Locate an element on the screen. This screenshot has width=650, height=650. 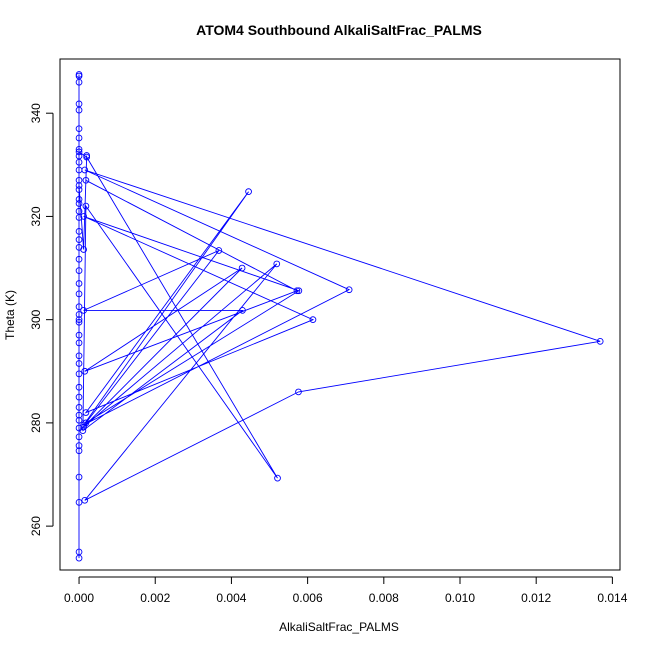
chart-title: ATOM4 Southbound AlkaliSaltFrac_PALMS is located at coordinates (339, 30).